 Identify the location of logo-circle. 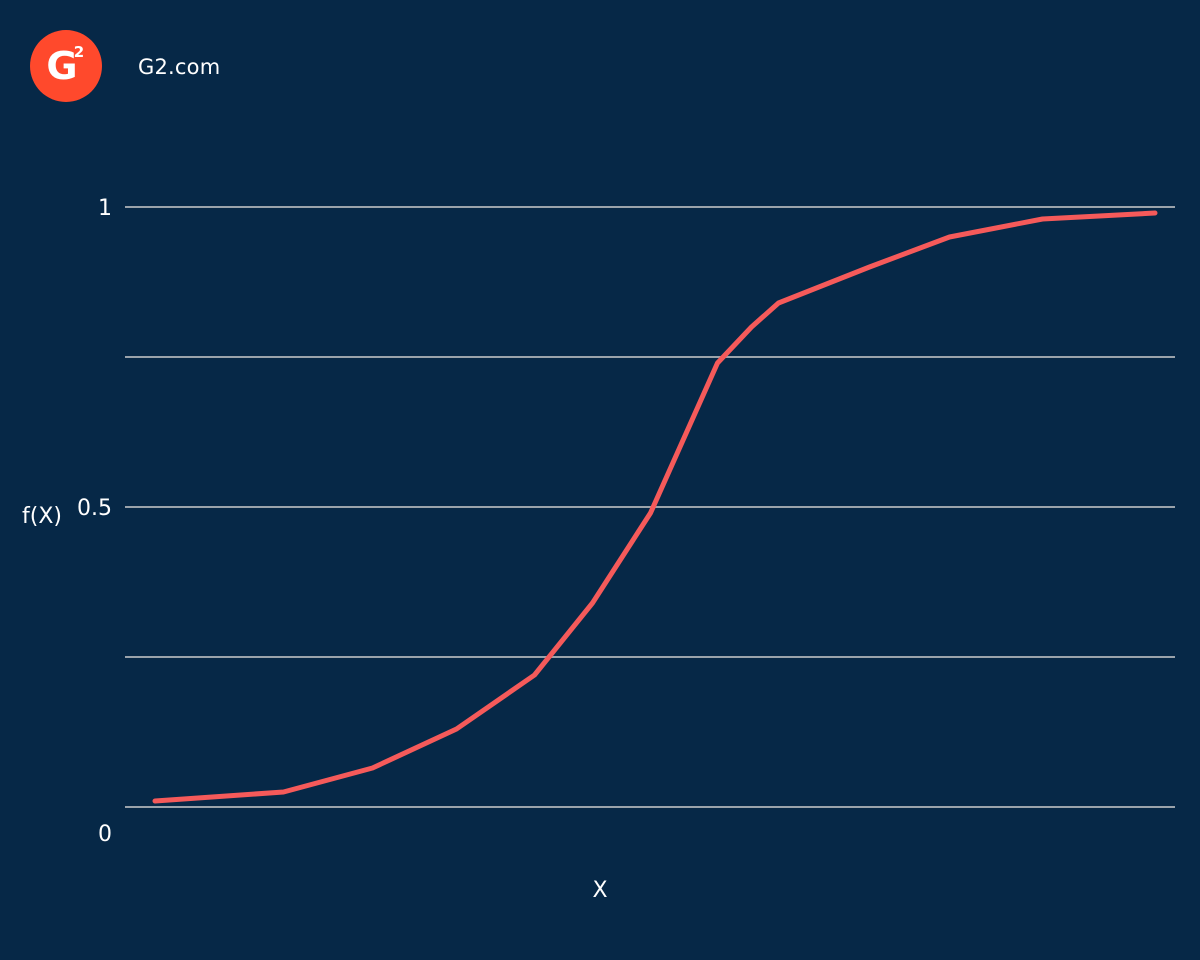
(66, 66).